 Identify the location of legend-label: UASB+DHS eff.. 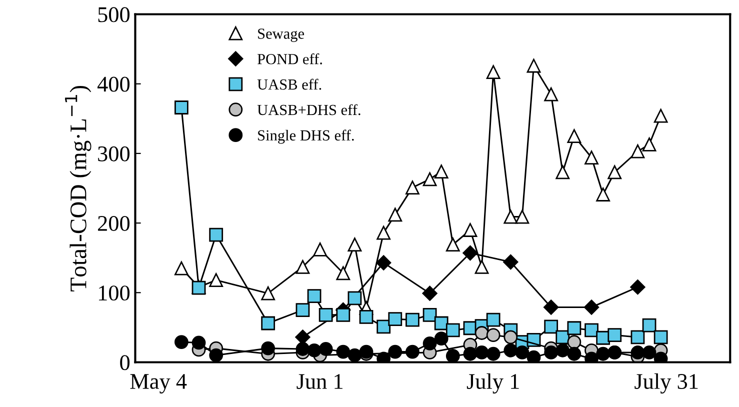
(308, 110).